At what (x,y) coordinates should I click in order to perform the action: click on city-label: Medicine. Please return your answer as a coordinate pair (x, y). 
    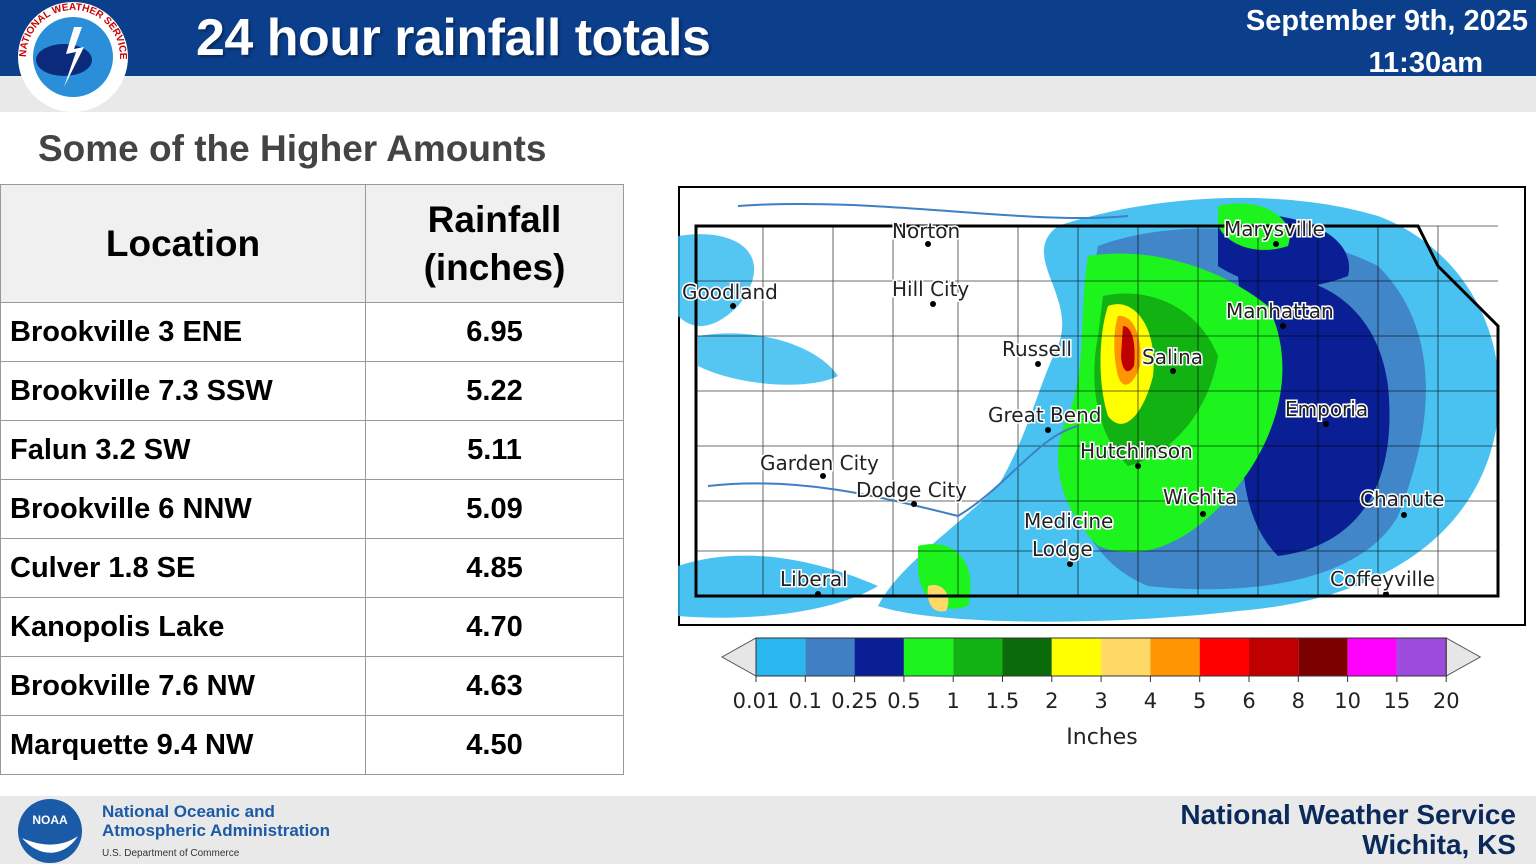
    Looking at the image, I should click on (1068, 521).